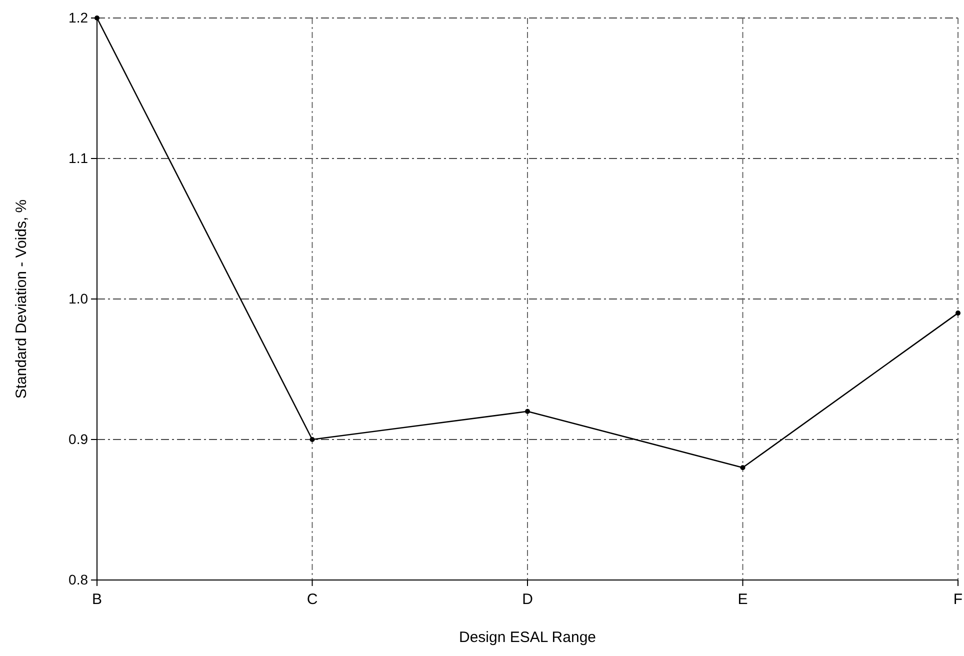 This screenshot has width=964, height=656. Describe the element at coordinates (743, 599) in the screenshot. I see `x-tick-label: E` at that location.